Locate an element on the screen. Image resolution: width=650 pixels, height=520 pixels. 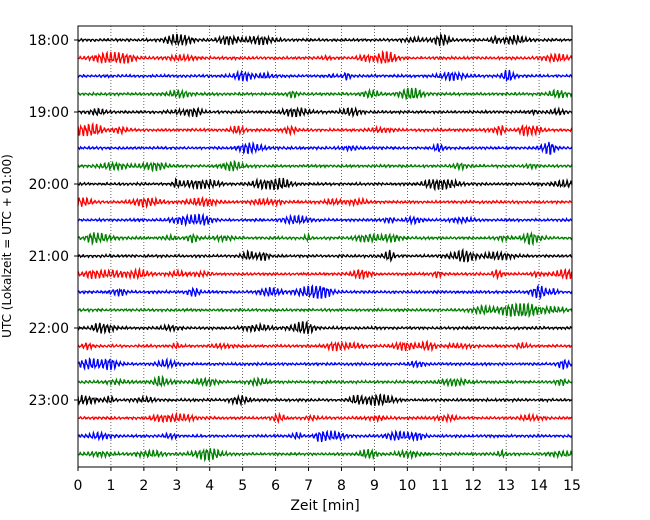
y-tick-label-18:00: 18:00 is located at coordinates (49, 41).